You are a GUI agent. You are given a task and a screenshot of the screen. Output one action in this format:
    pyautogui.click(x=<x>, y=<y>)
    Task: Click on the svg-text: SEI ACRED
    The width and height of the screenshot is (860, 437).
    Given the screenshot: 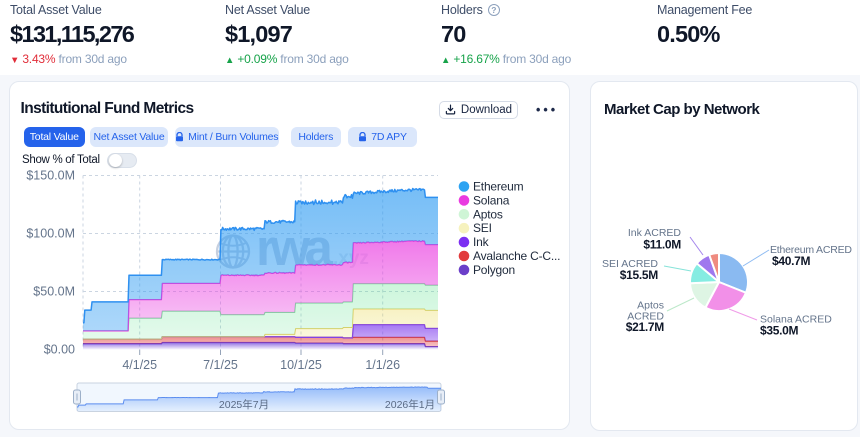 What is the action you would take?
    pyautogui.click(x=630, y=264)
    